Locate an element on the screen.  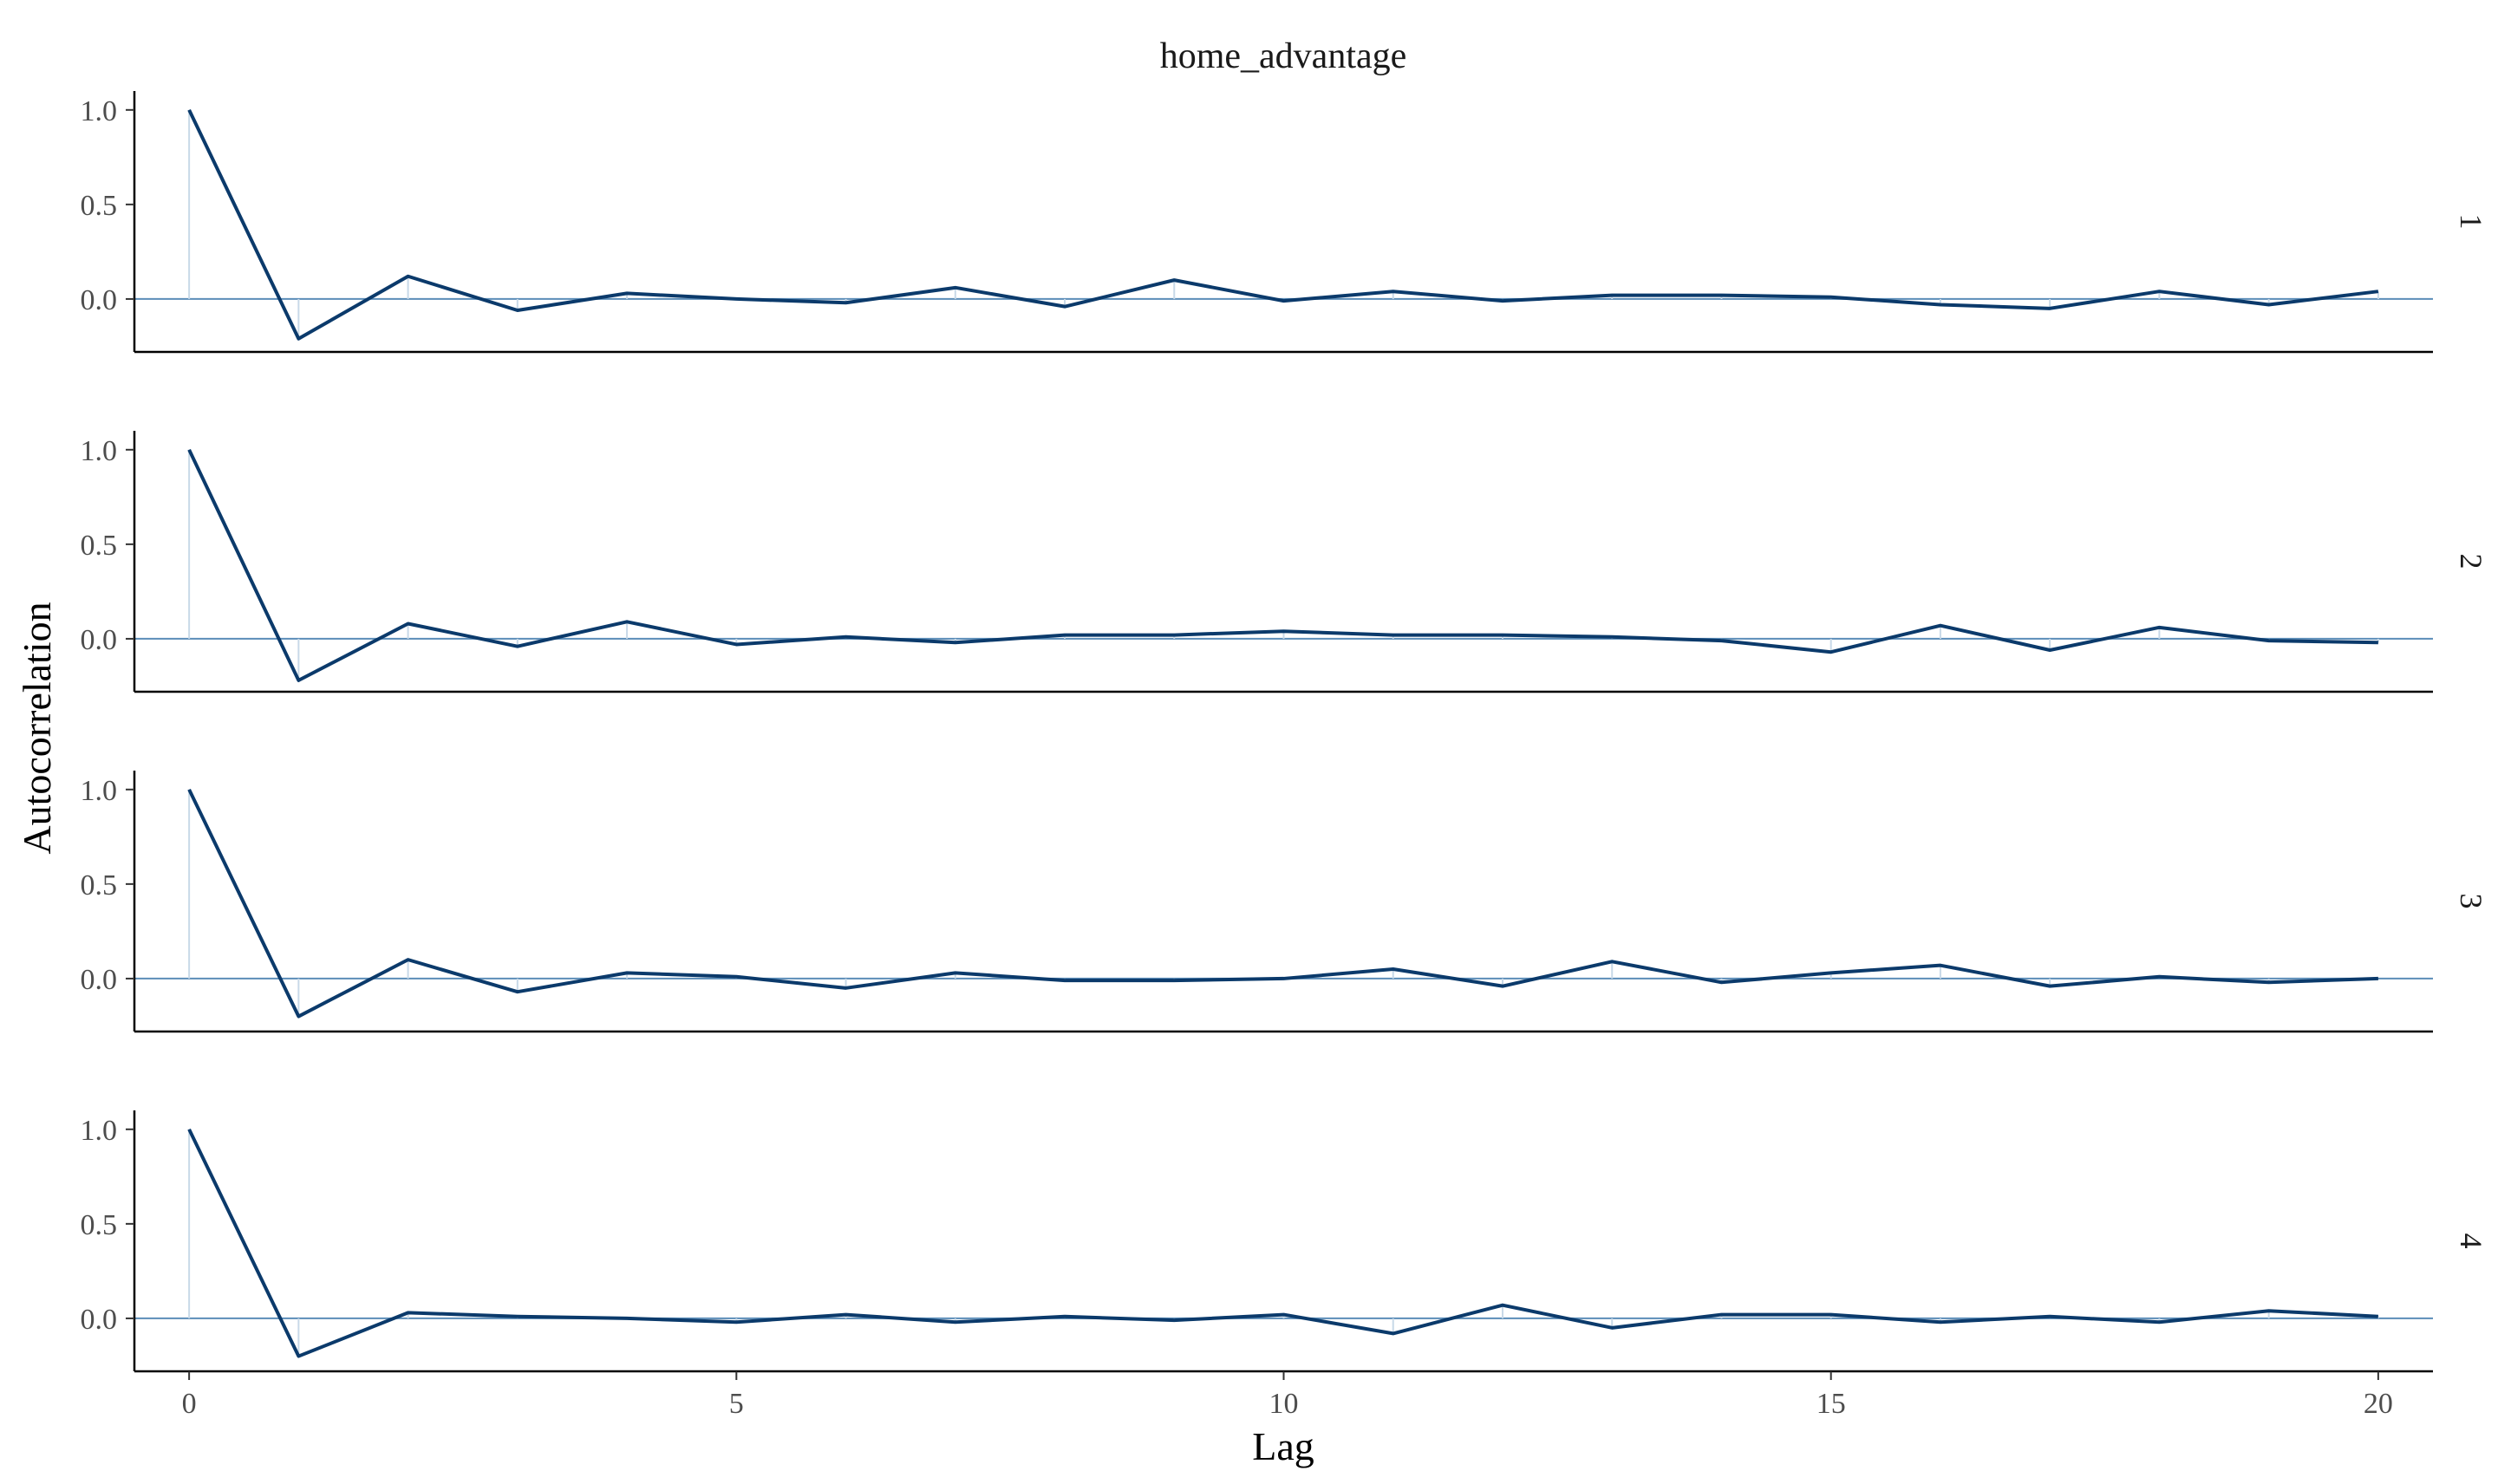
x-tick-label: 15 is located at coordinates (1831, 1404).